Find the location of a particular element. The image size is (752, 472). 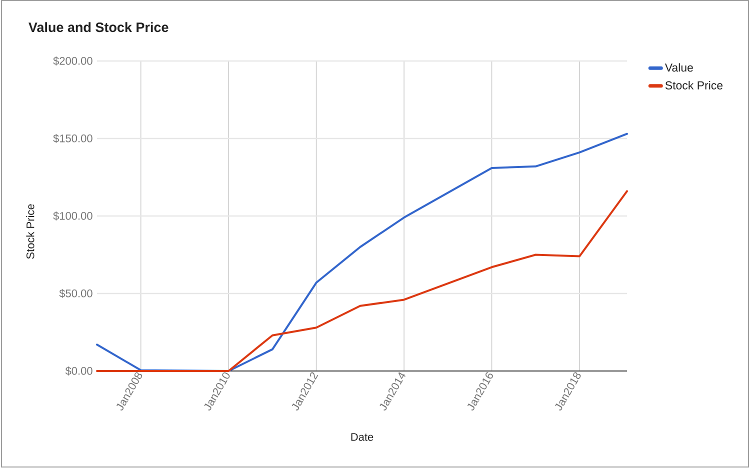

y-tick-label: $150.00 is located at coordinates (72, 138).